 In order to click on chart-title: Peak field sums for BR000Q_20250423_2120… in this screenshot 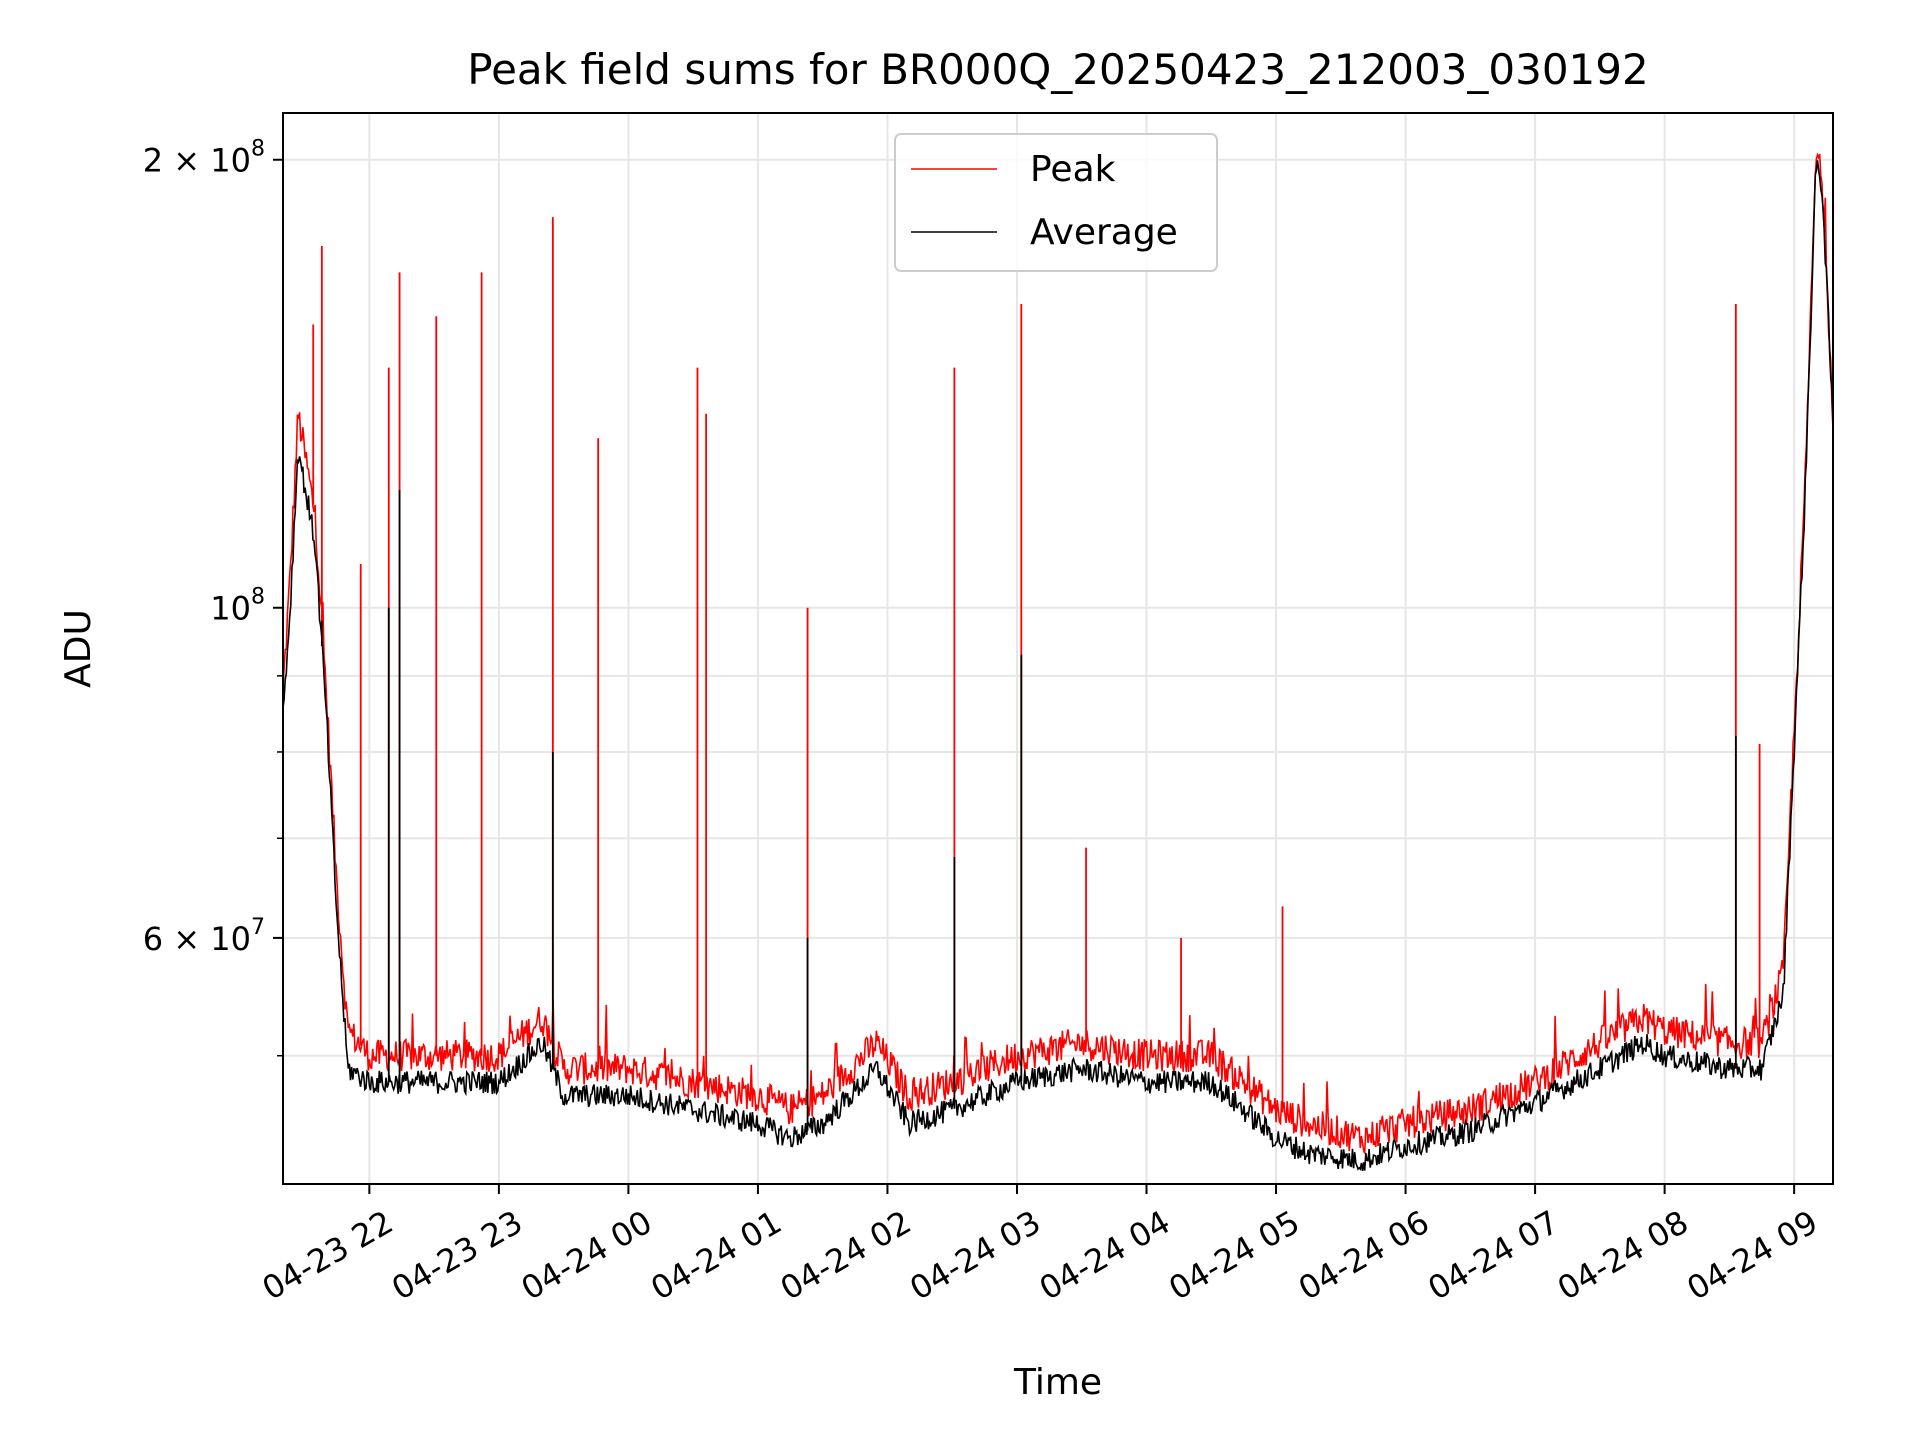, I will do `click(1057, 69)`.